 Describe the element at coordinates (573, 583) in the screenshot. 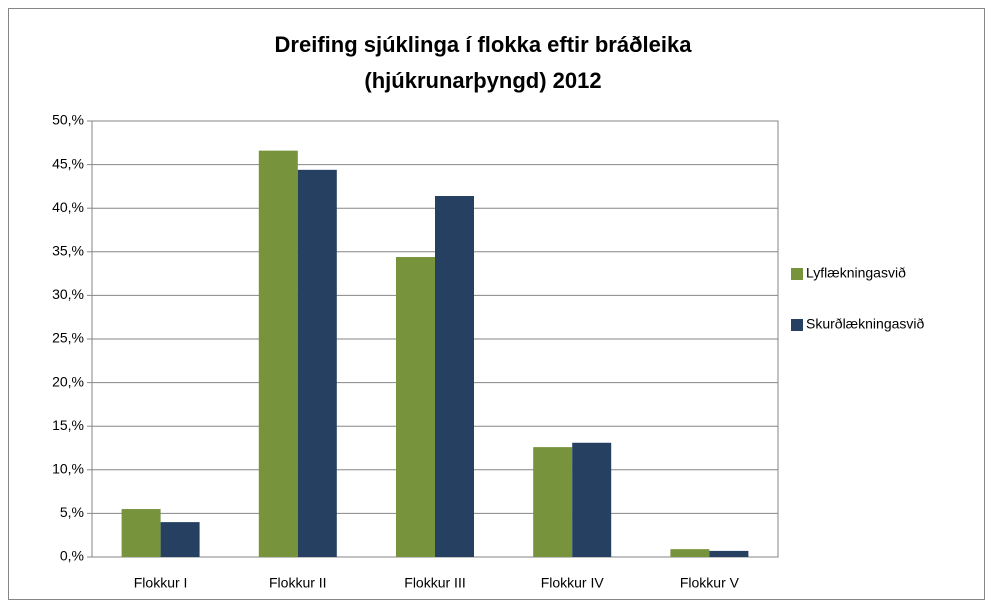

I see `x-tick-label: Flokkur IV` at that location.